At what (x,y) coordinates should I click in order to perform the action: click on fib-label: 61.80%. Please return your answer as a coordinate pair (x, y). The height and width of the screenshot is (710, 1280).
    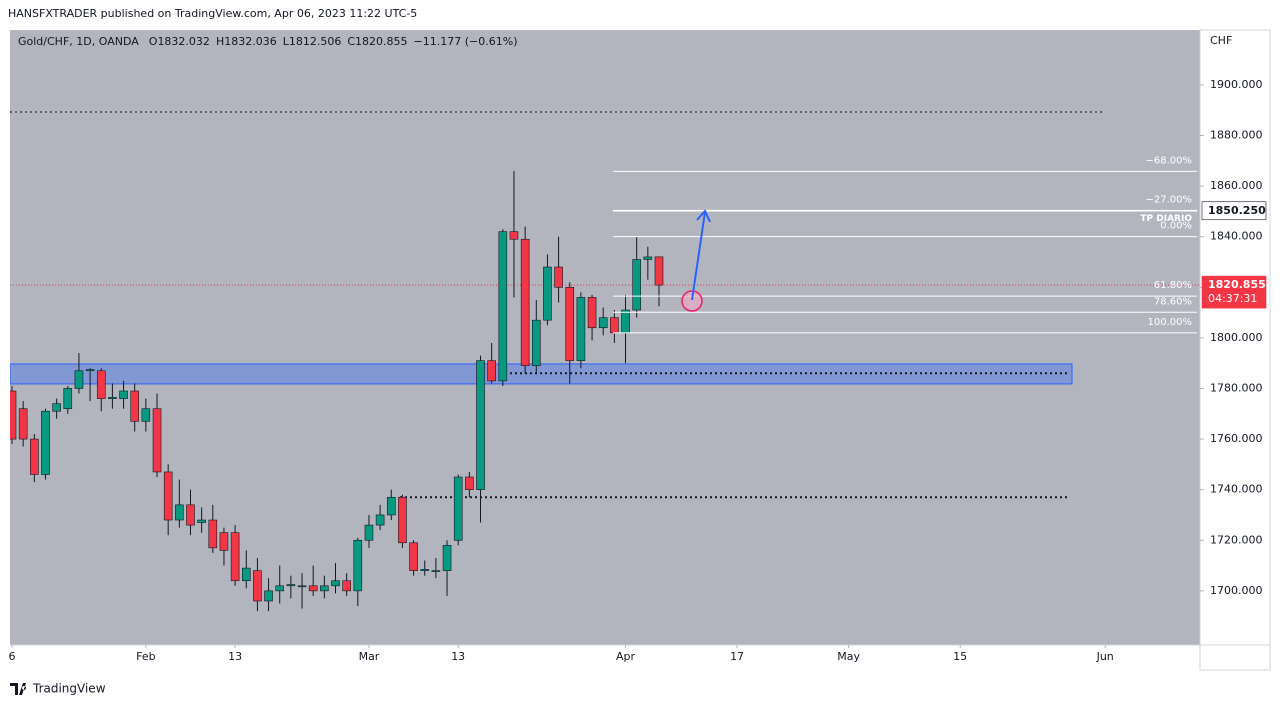
    Looking at the image, I should click on (1173, 285).